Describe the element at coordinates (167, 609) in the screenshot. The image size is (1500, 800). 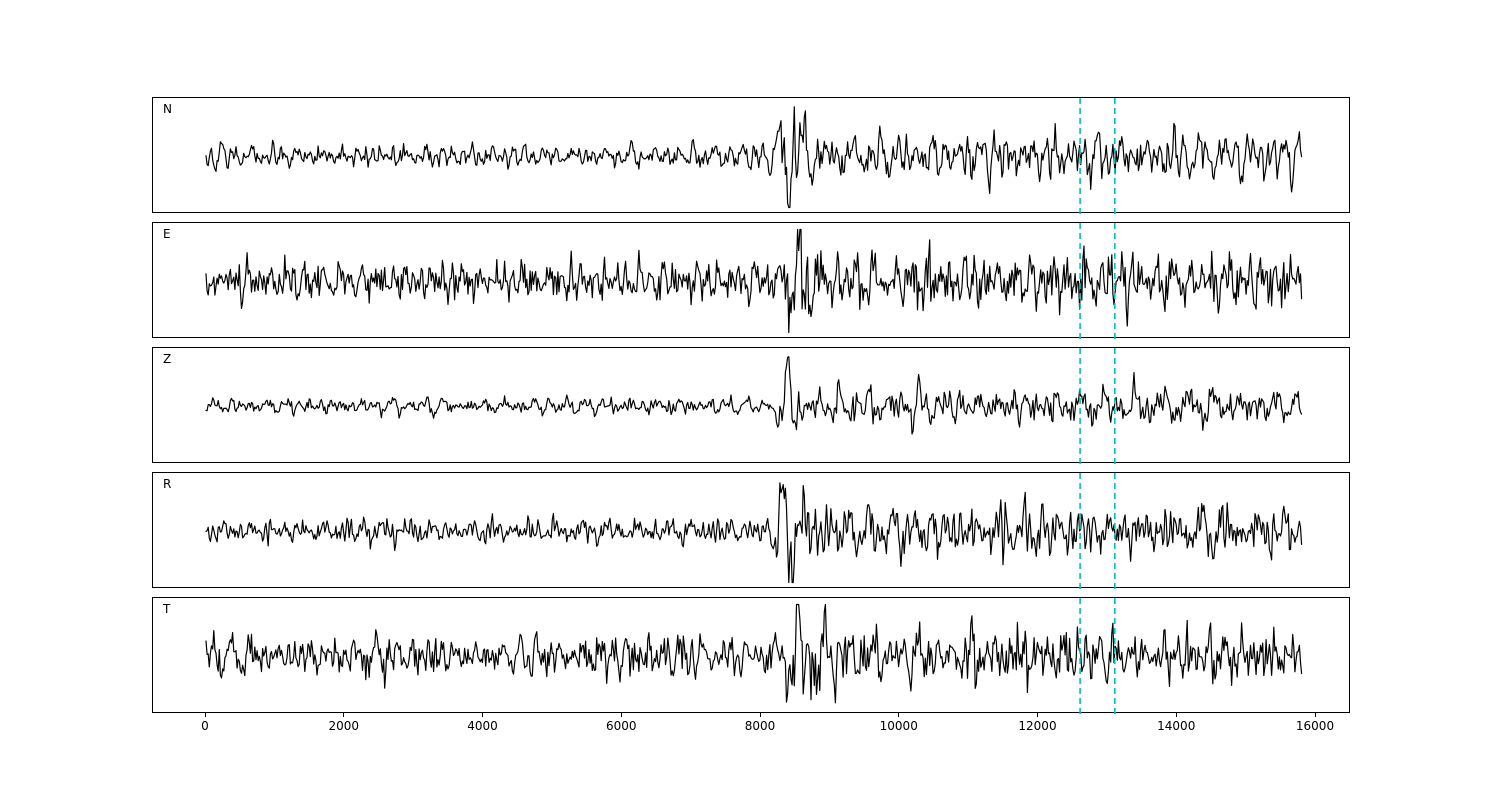
I see `panel-label: T` at that location.